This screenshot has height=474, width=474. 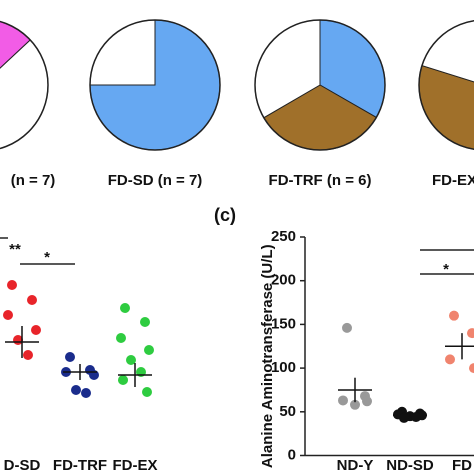 I want to click on panel-label: (c), so click(x=225, y=215).